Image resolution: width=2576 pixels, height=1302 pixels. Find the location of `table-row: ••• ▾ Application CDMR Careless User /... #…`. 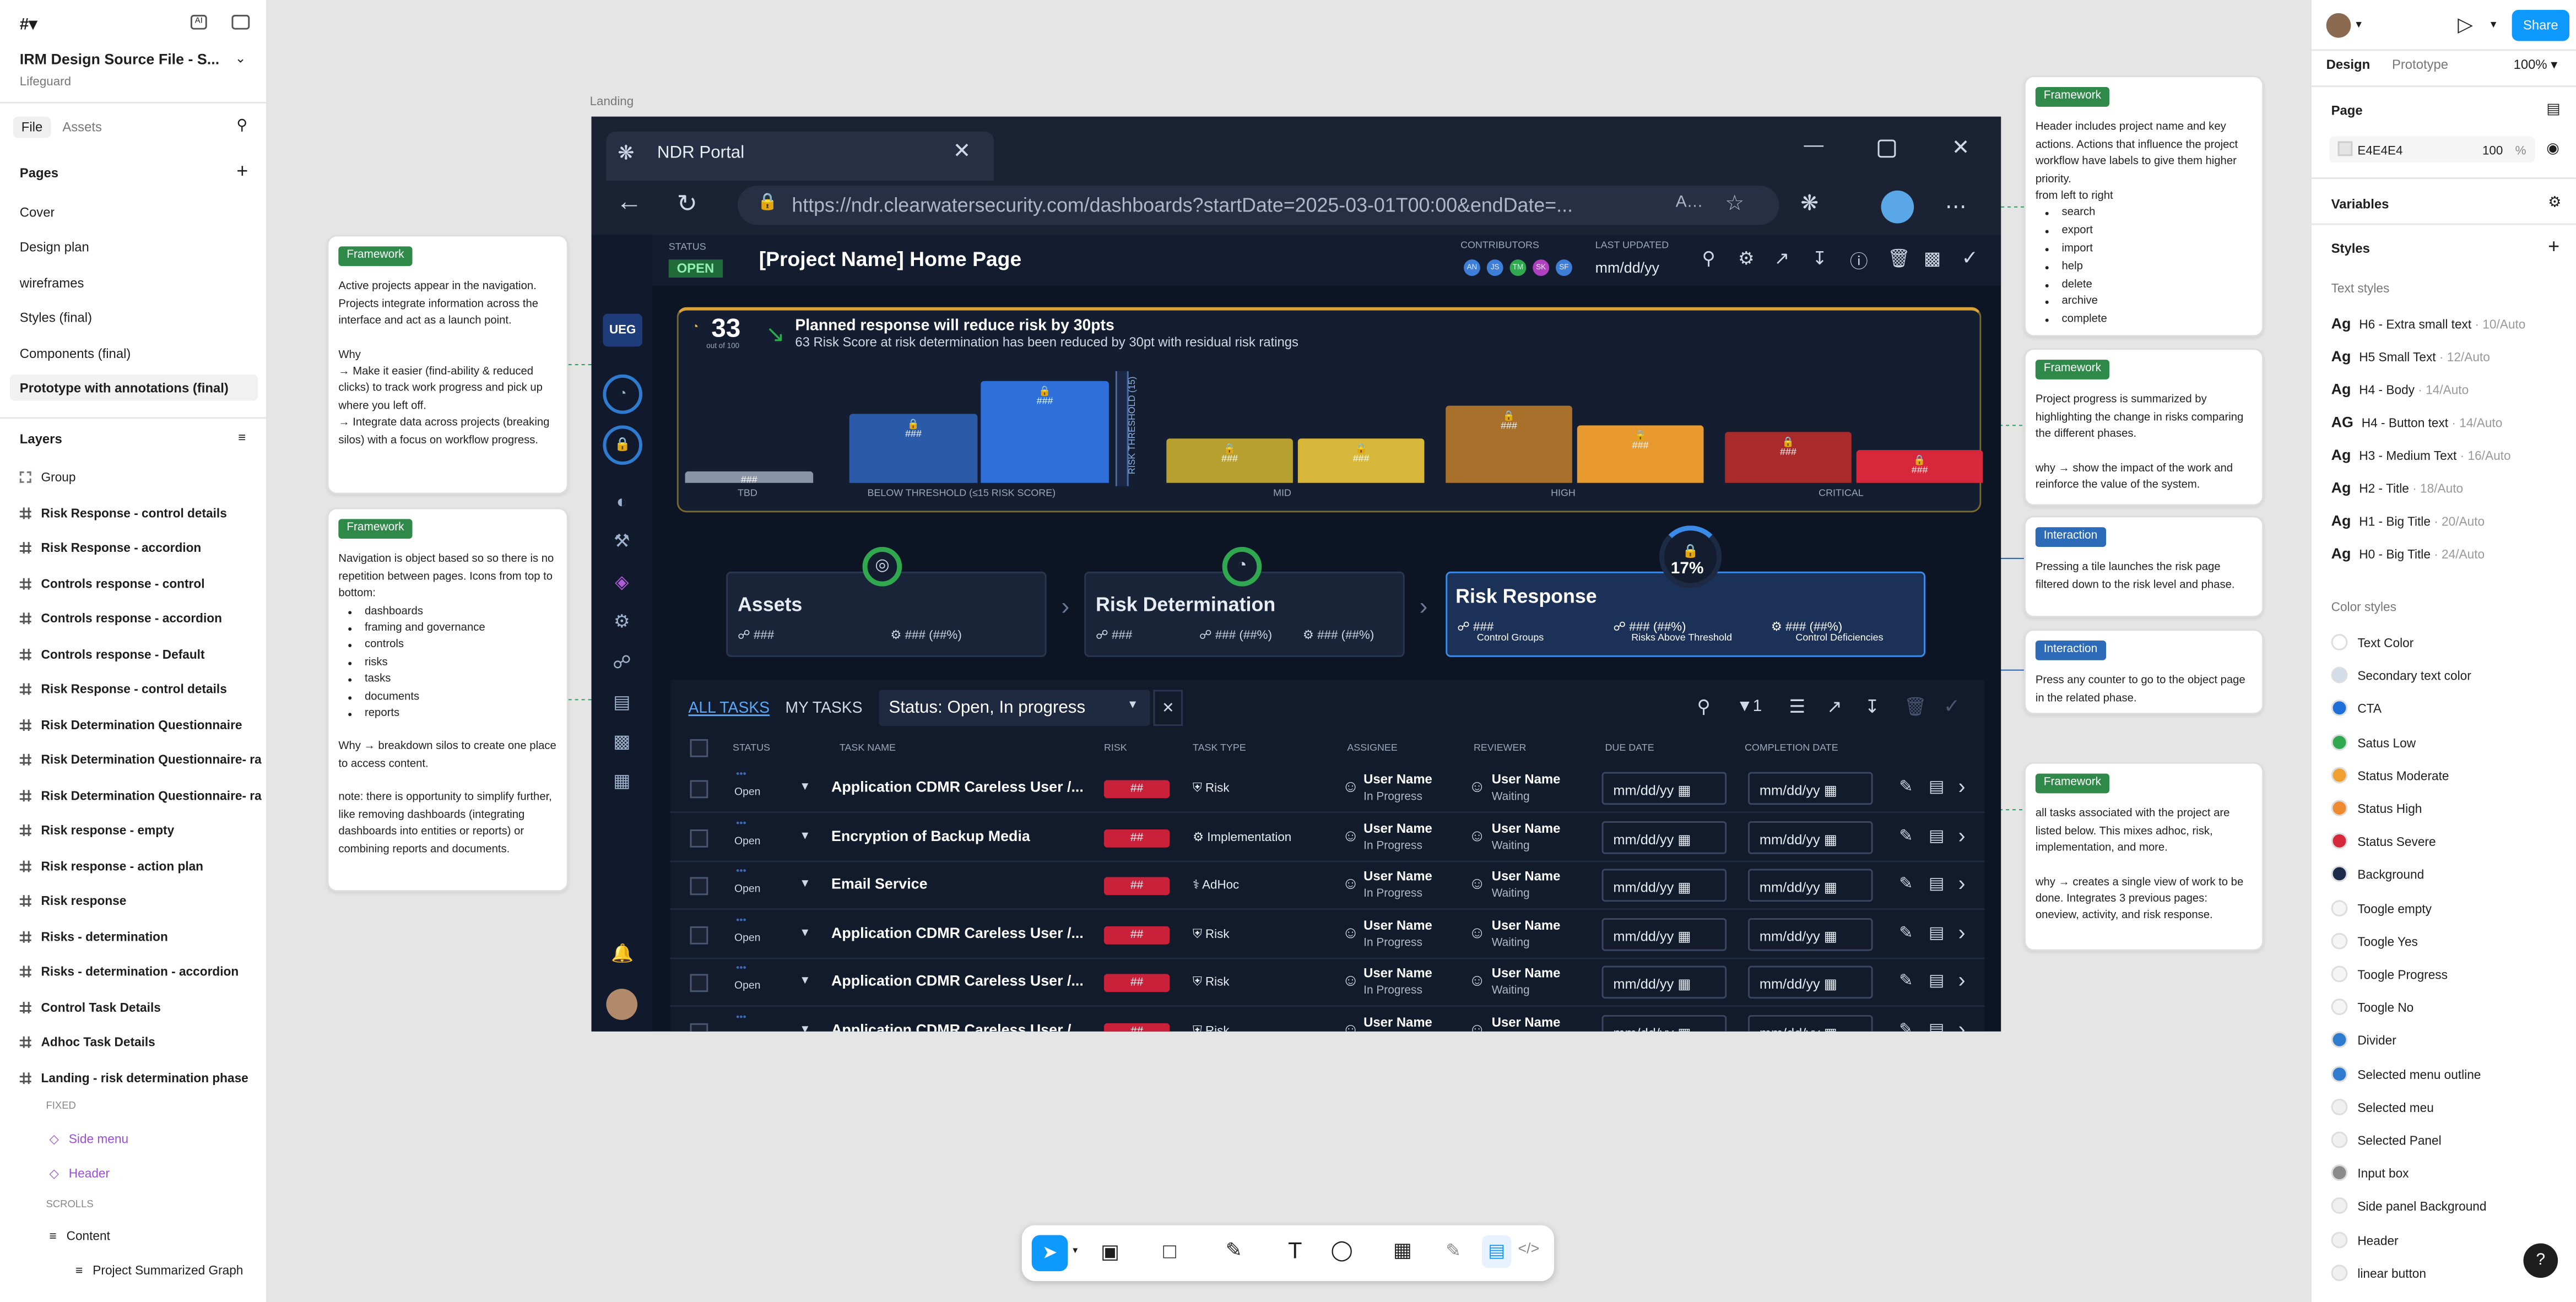

table-row: ••• ▾ Application CDMR Careless User /... #… is located at coordinates (1328, 1020).